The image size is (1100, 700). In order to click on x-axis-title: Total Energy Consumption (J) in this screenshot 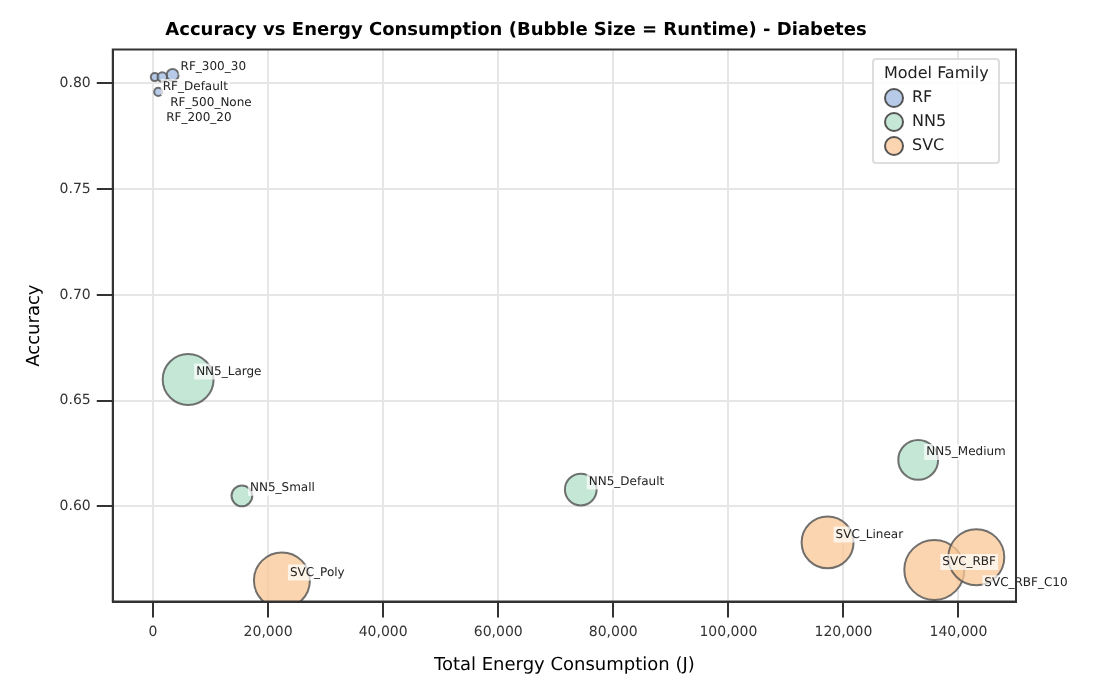, I will do `click(563, 665)`.